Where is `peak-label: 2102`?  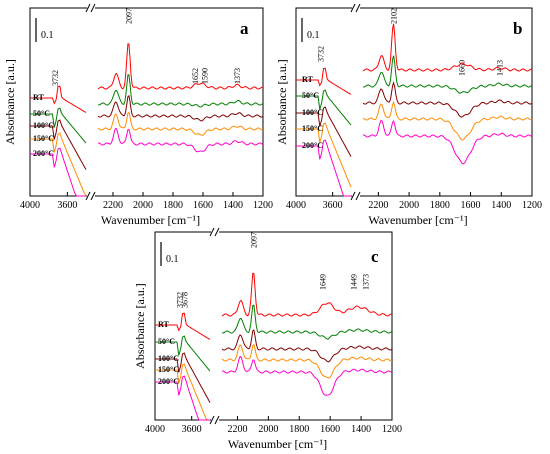 peak-label: 2102 is located at coordinates (393, 16).